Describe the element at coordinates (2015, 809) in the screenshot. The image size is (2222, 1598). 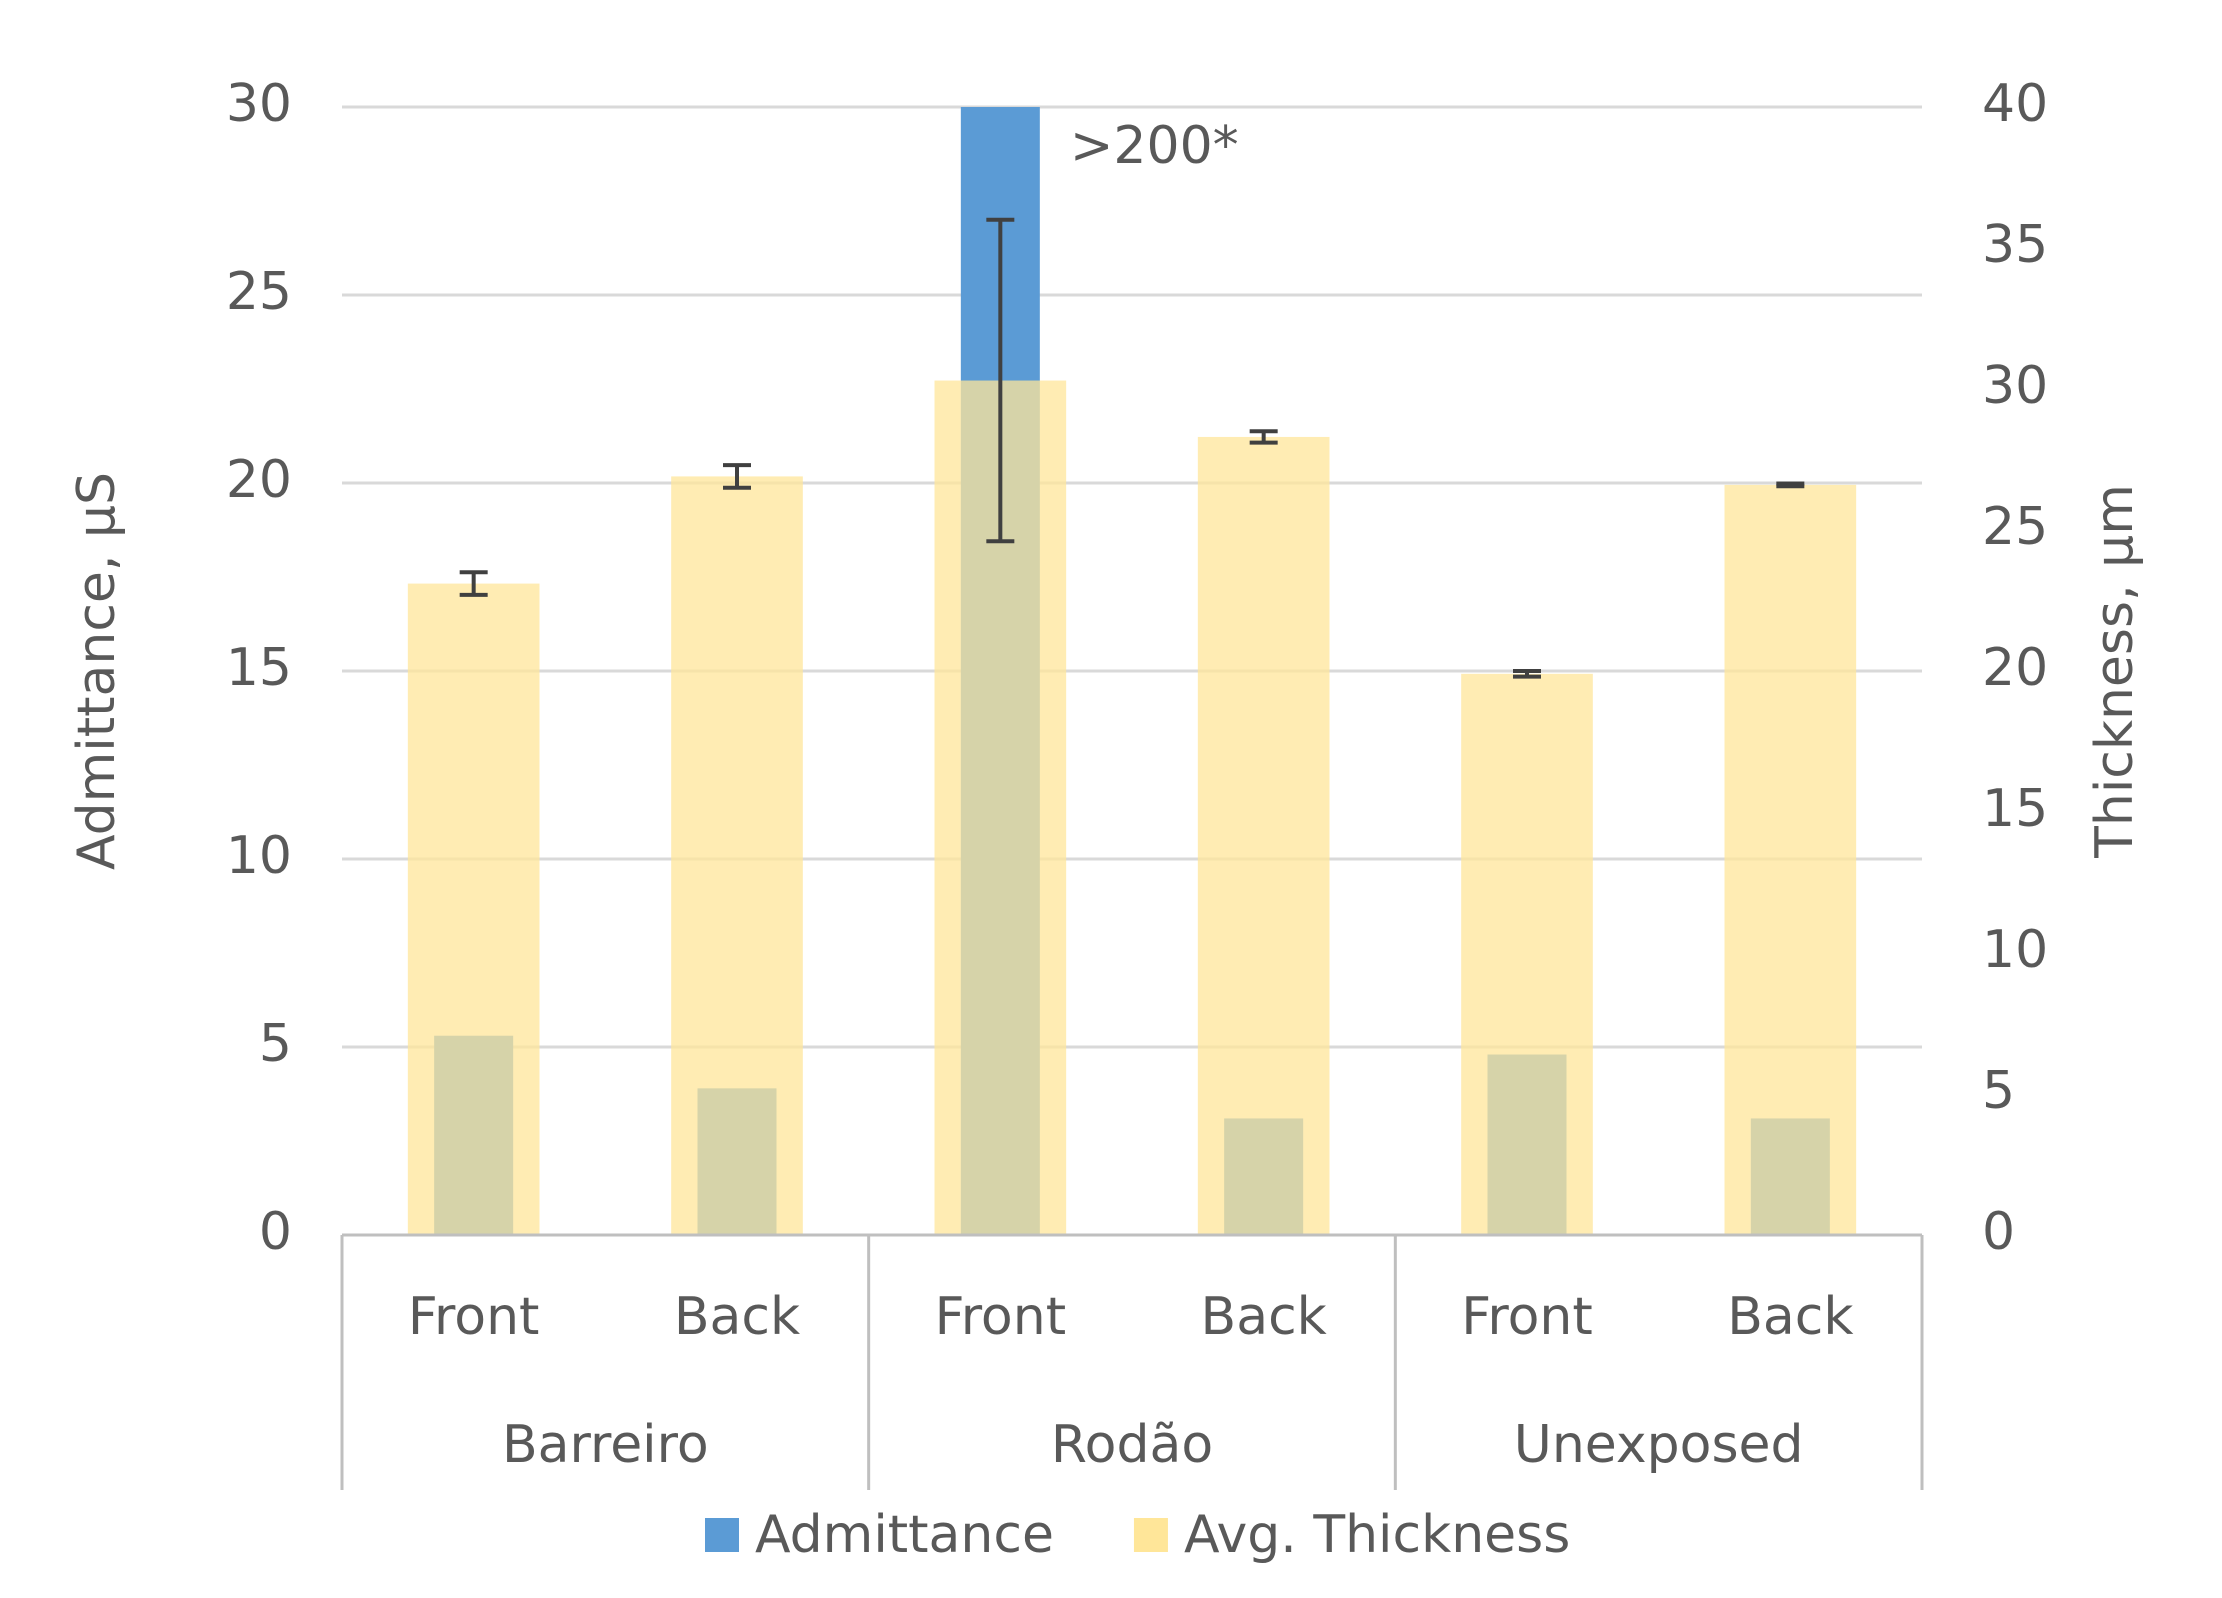
I see `y2-tick-label: 15` at that location.